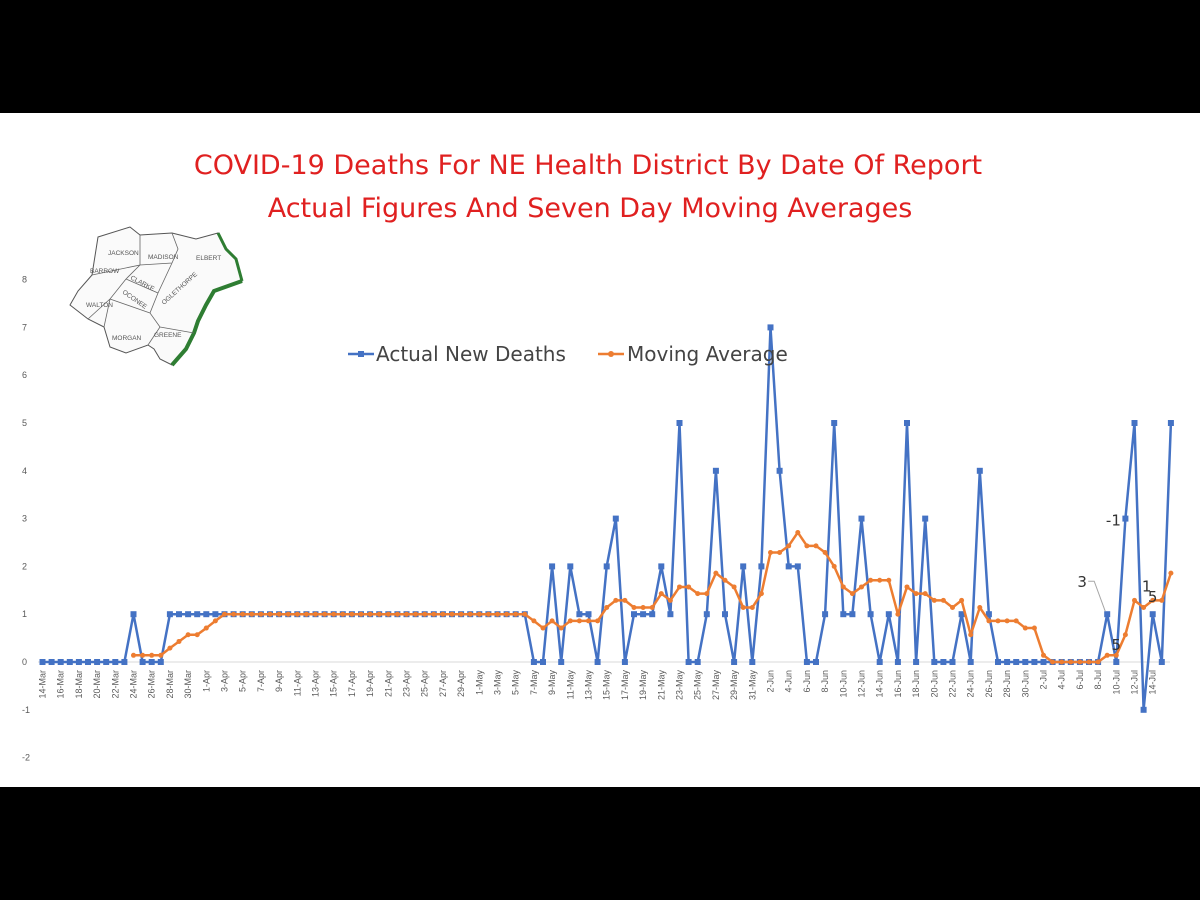 The image size is (1200, 900). I want to click on x-tick-label: 11-Apr, so click(297, 683).